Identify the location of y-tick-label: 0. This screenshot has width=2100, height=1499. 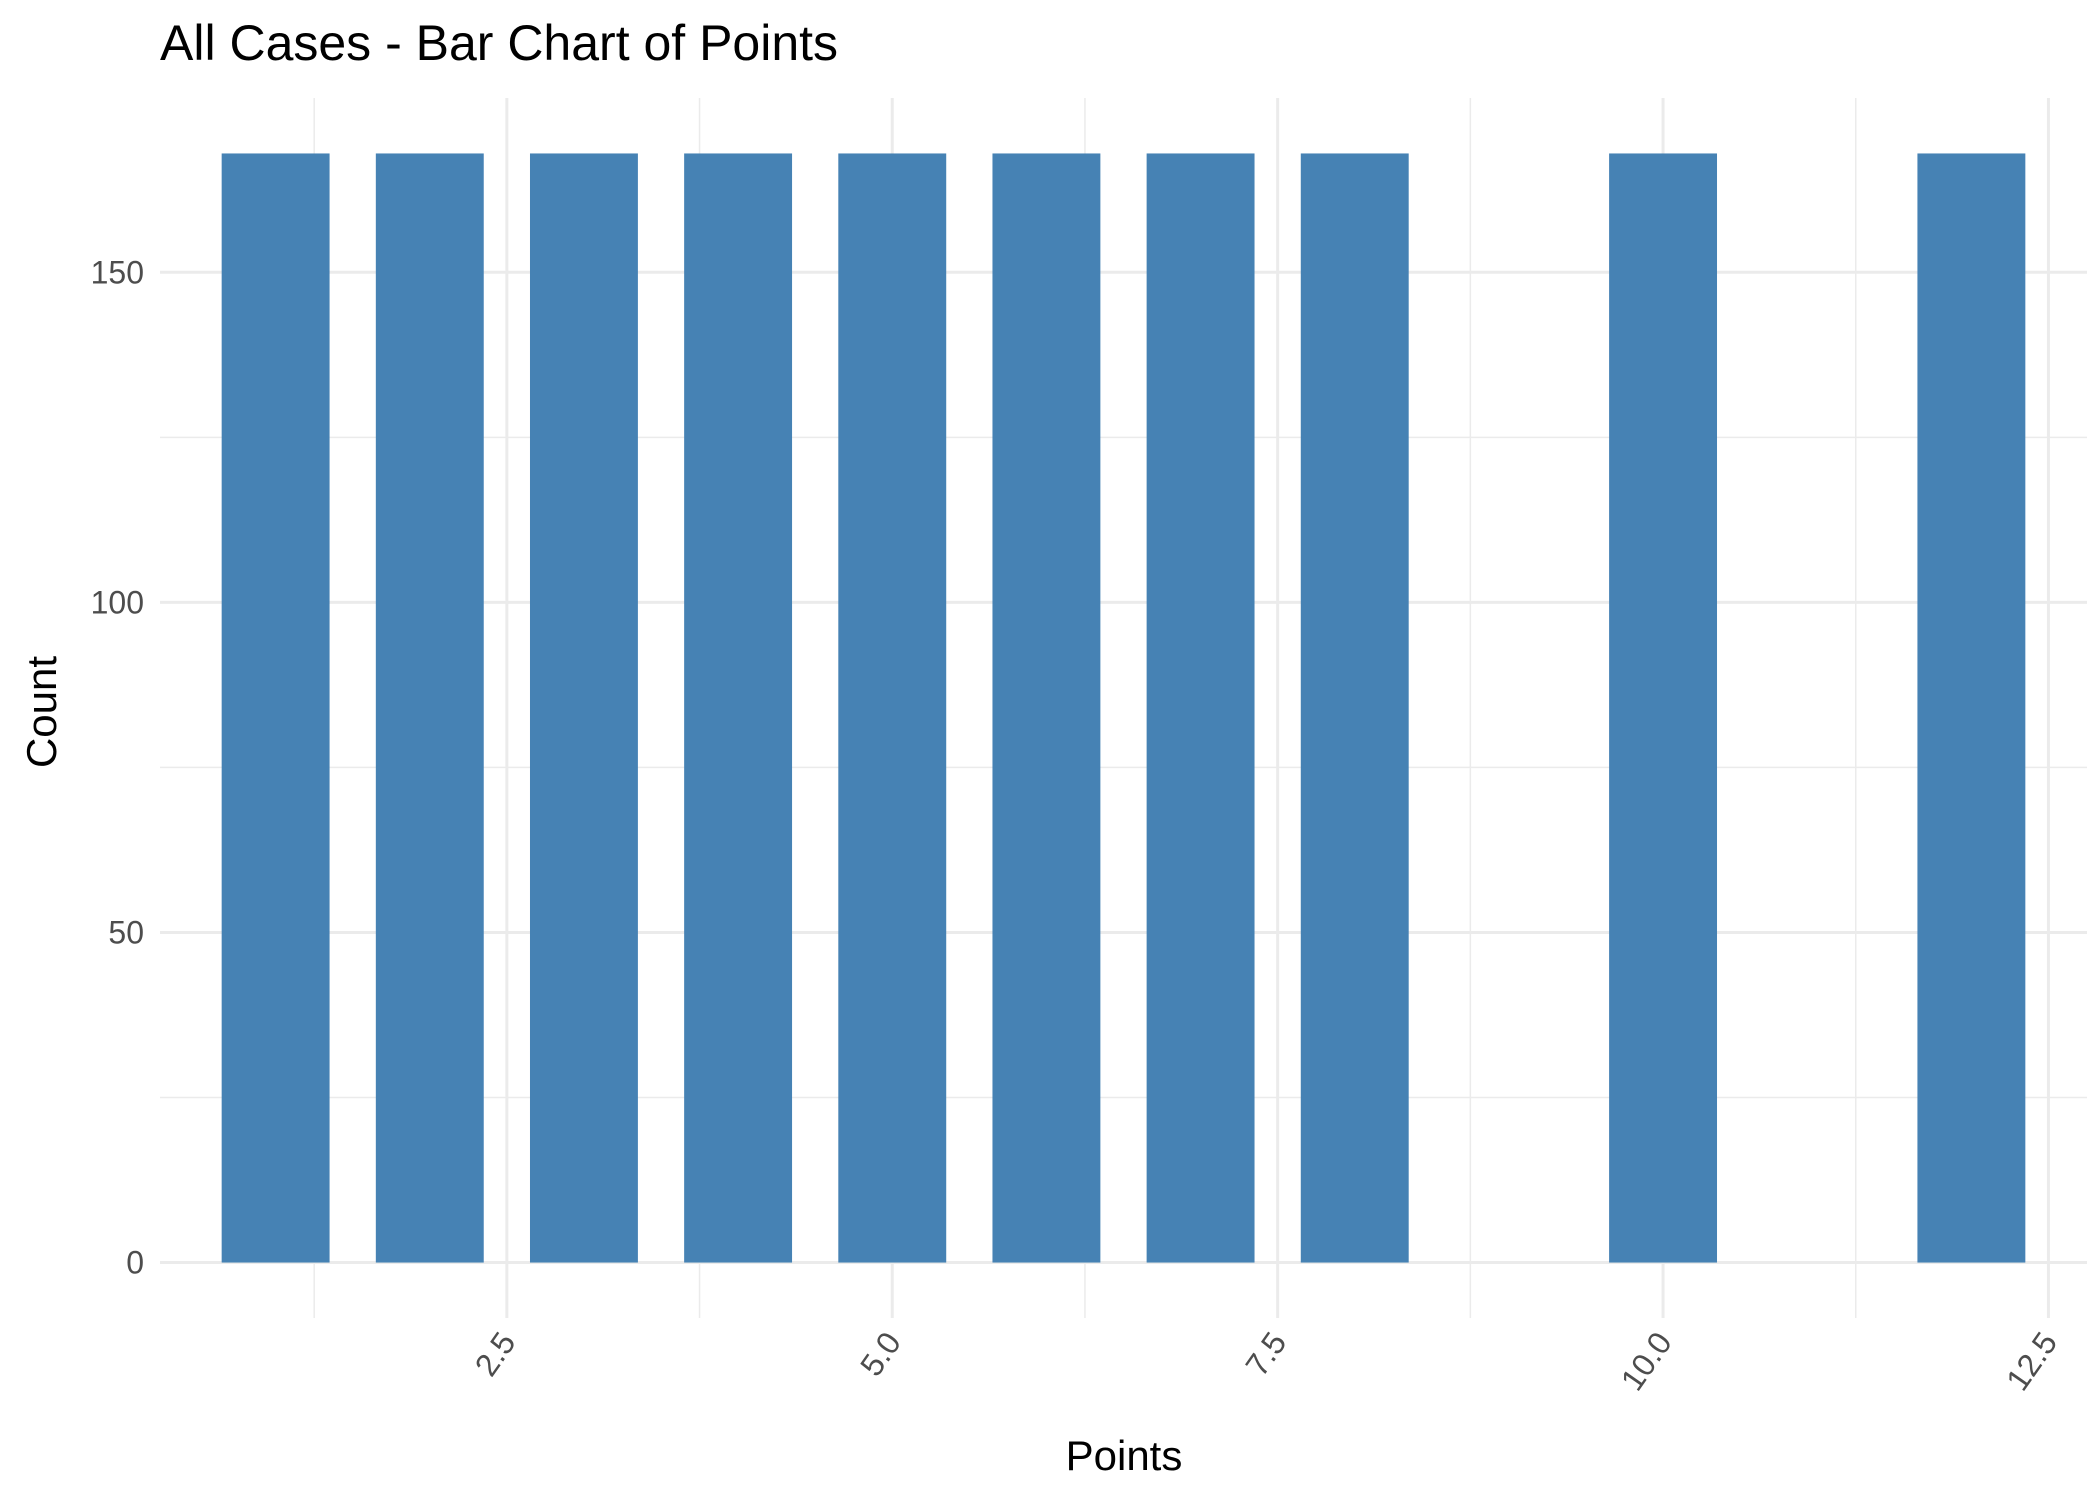
(135, 1263).